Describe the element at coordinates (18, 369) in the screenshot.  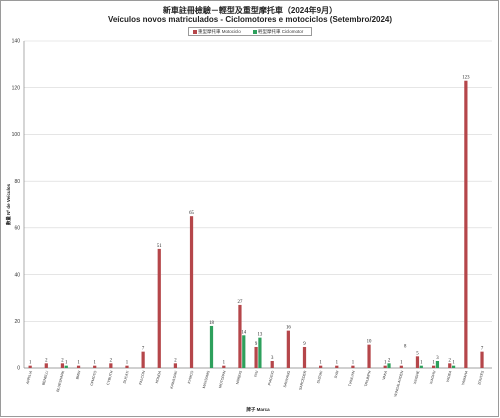
I see `y-tick-label: 0` at that location.